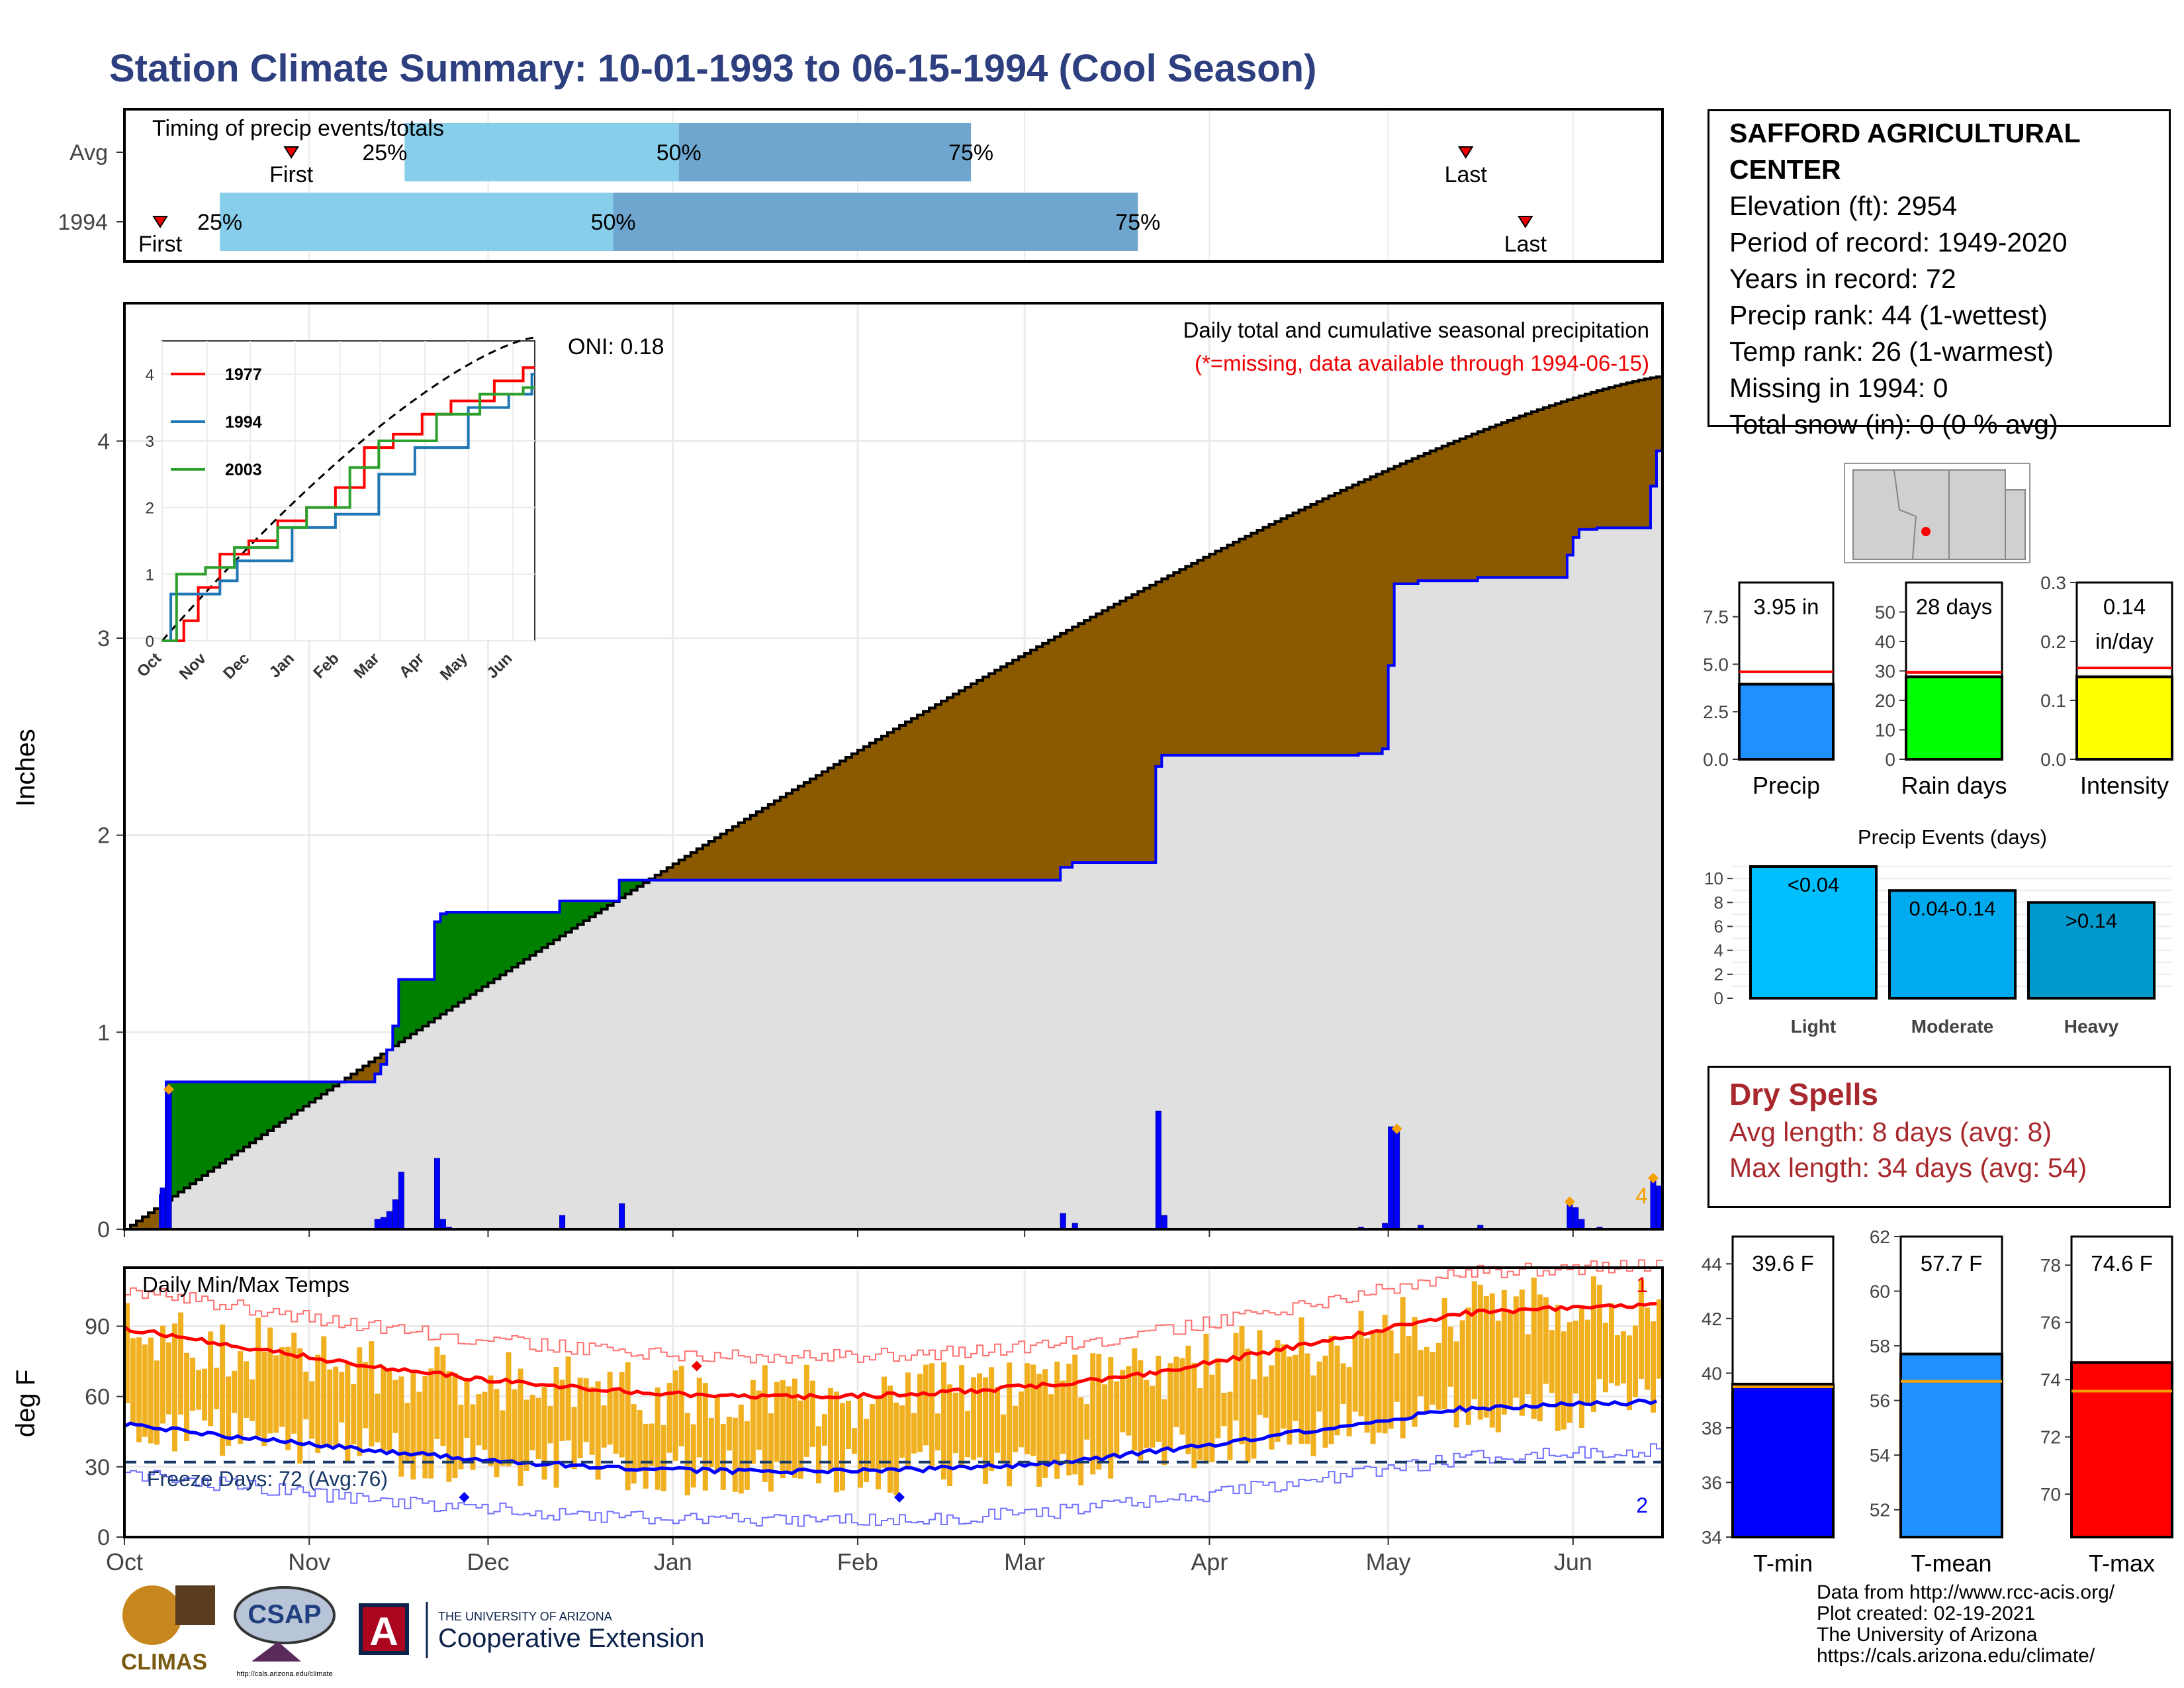 The width and height of the screenshot is (2184, 1688). I want to click on event-bar-label: >0.14, so click(2091, 920).